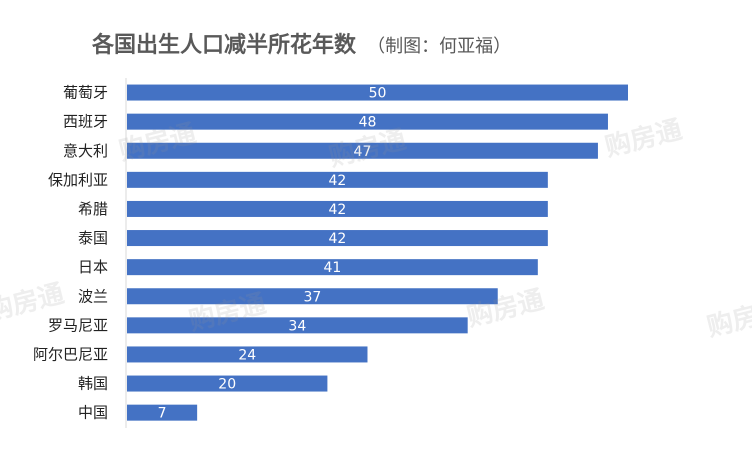  I want to click on bar-row: 泰国 42, so click(313, 238).